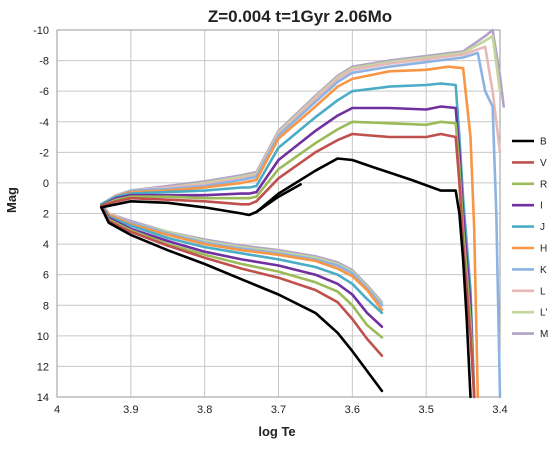 The width and height of the screenshot is (560, 449). I want to click on y-tick-label: -2, so click(44, 153).